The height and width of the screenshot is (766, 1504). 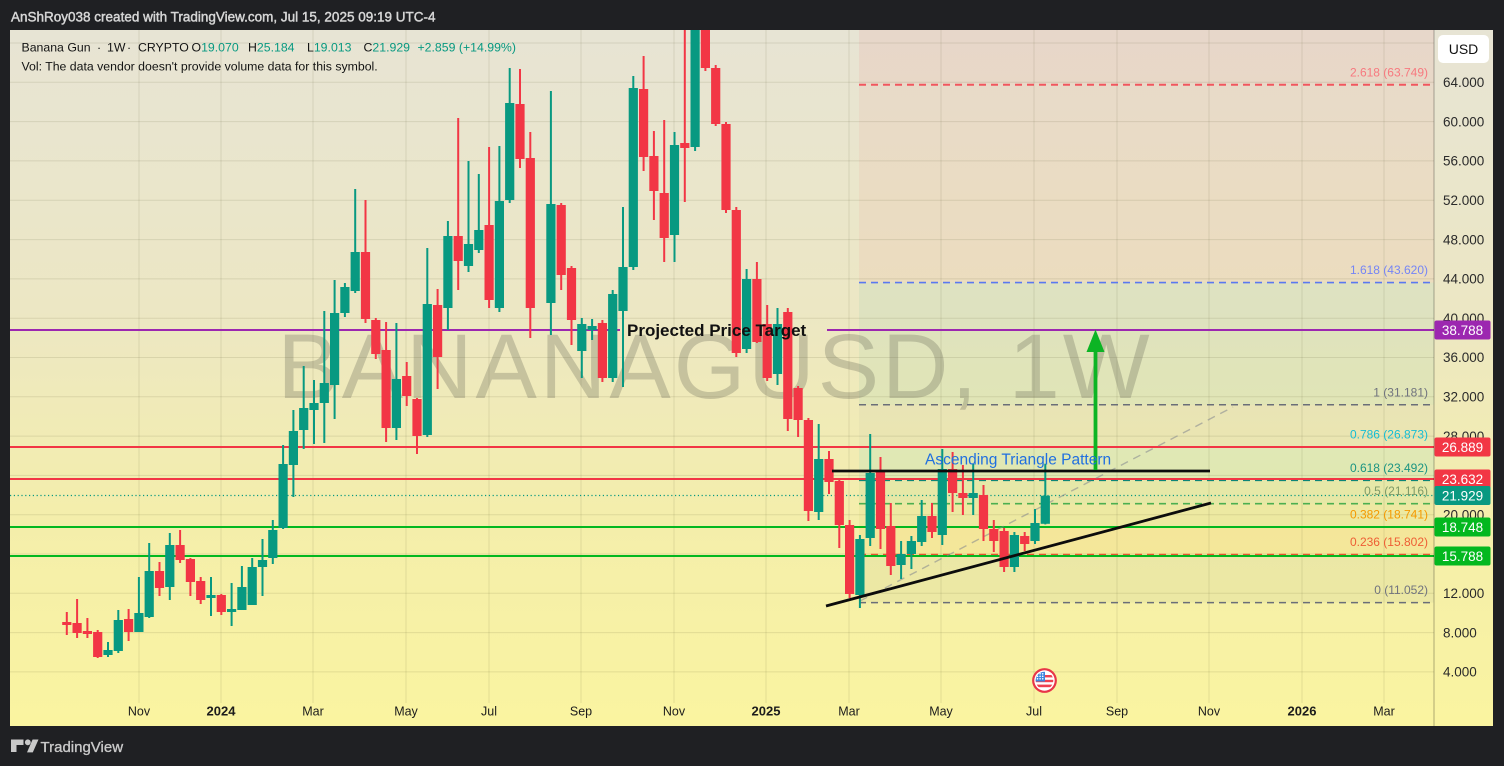 What do you see at coordinates (1389, 515) in the screenshot?
I see `svg-text: 0.382 (18.741)` at bounding box center [1389, 515].